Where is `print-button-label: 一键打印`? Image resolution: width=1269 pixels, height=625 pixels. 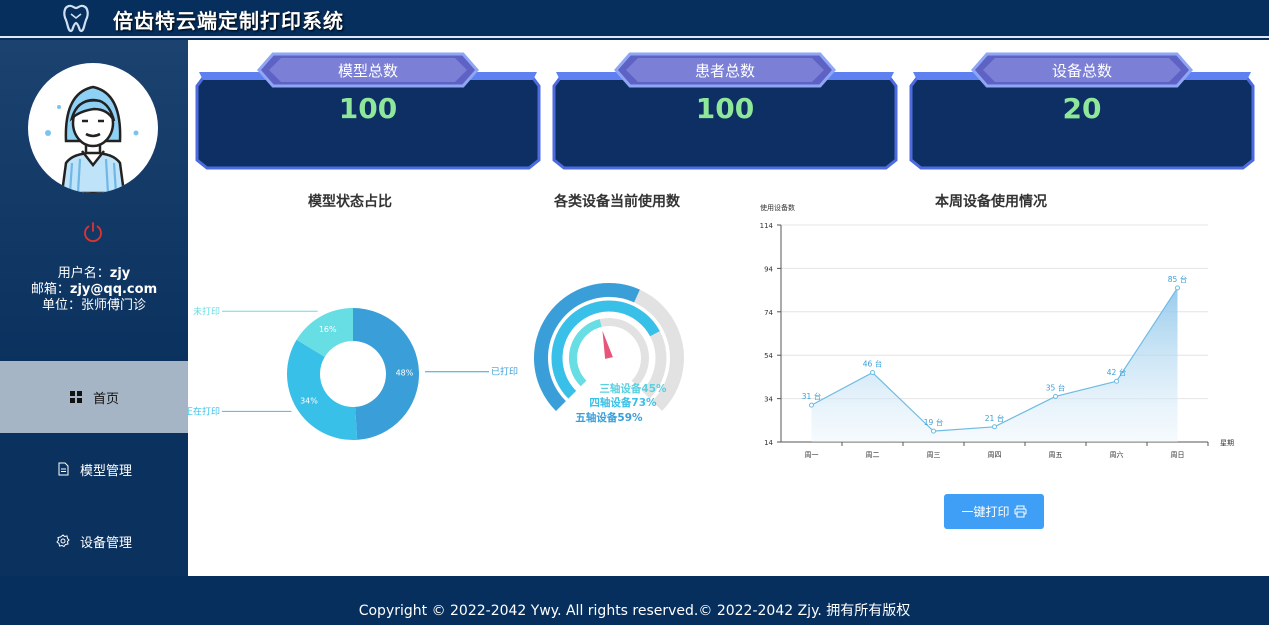
print-button-label: 一键打印 is located at coordinates (985, 512).